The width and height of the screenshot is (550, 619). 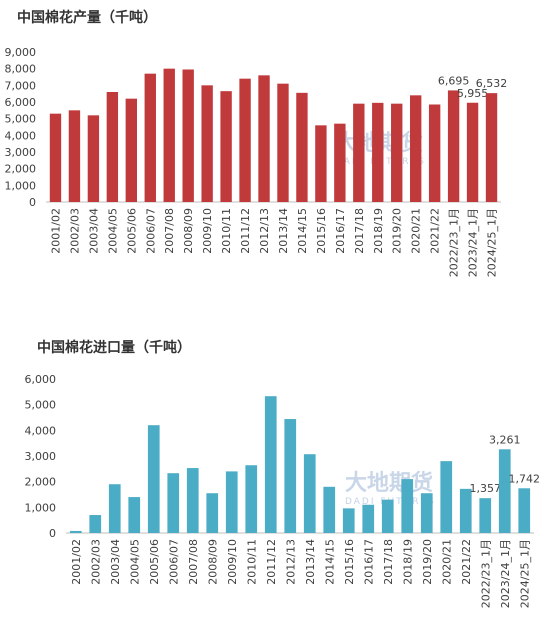 I want to click on x-tick-label: 2013/14, so click(x=310, y=562).